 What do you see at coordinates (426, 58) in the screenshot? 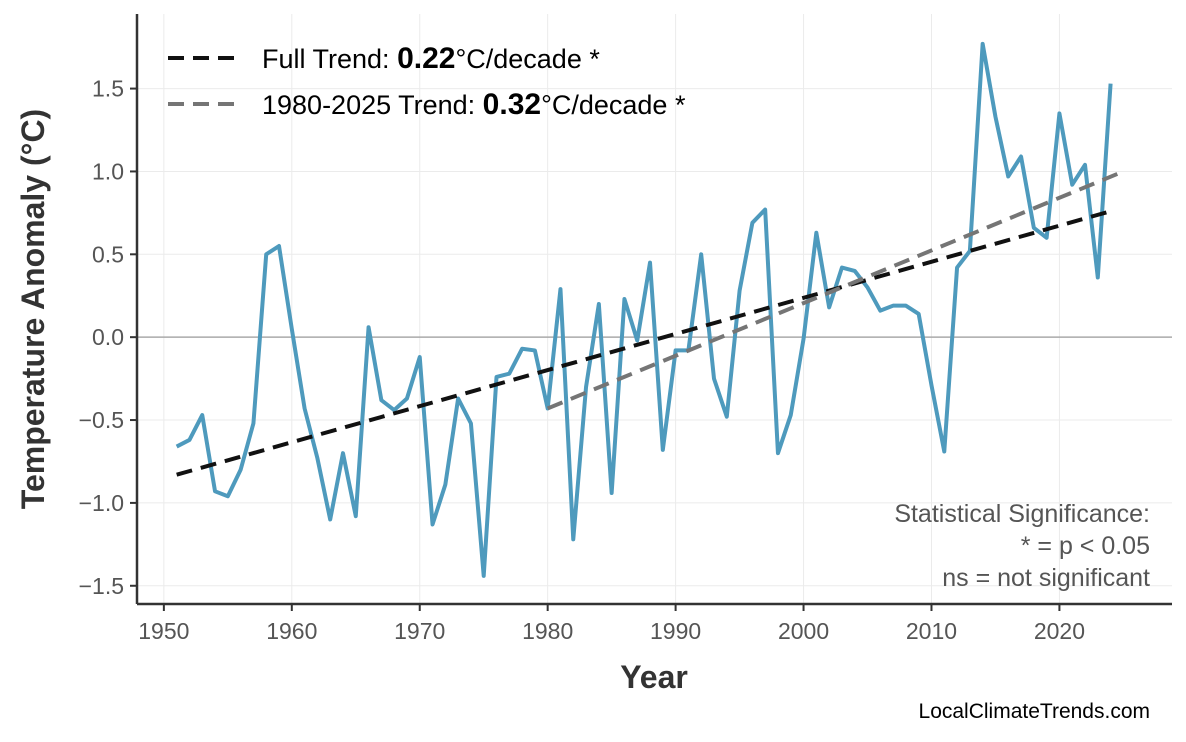
I see `legend-trend-value: 0.22` at bounding box center [426, 58].